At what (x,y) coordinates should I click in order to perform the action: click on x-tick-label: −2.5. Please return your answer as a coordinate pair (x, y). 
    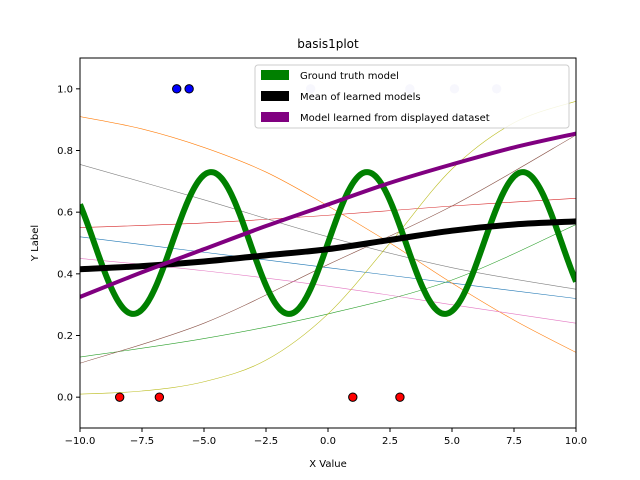
    Looking at the image, I should click on (266, 441).